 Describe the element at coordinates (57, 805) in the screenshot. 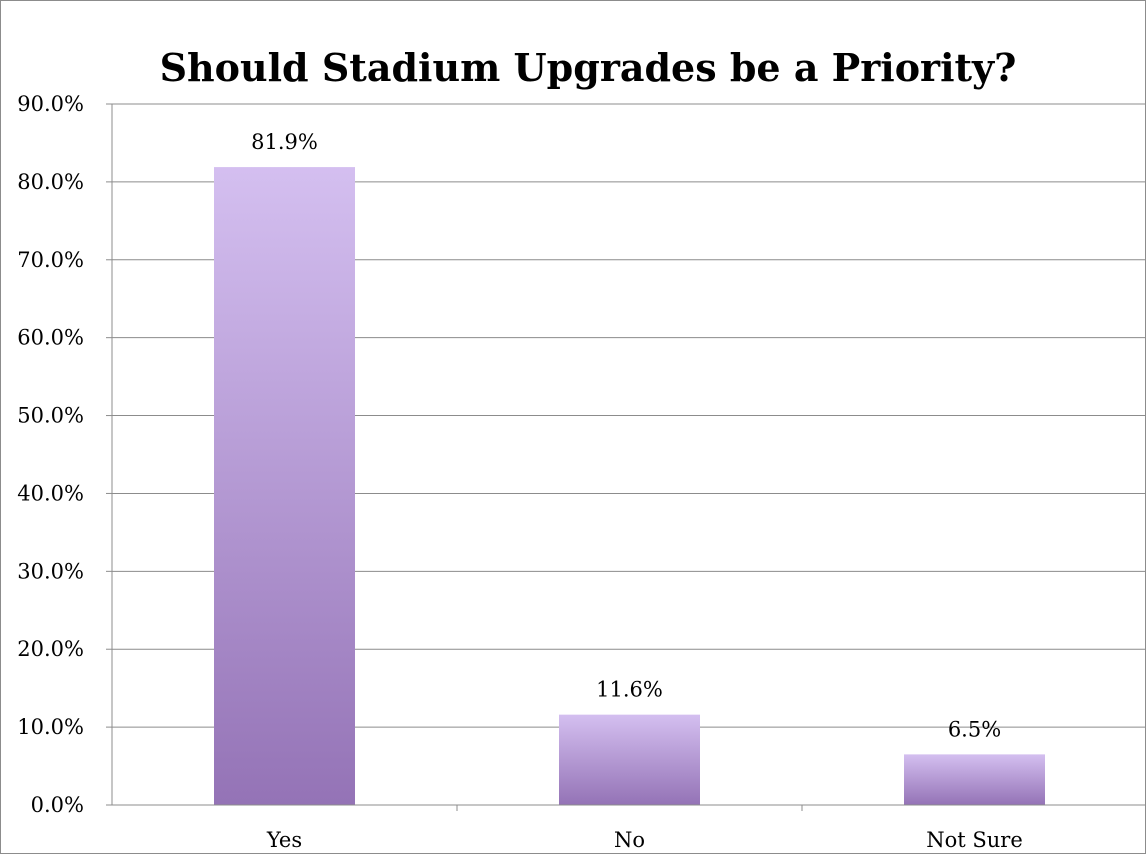

I see `y-tick-label: 0.0%` at that location.